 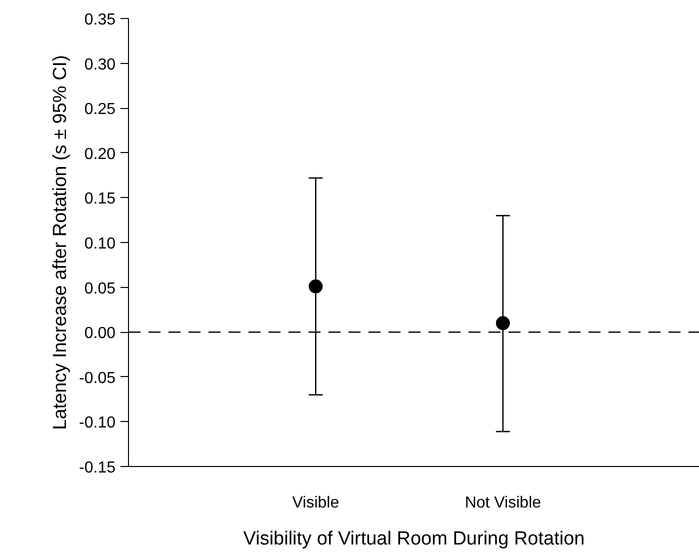 I want to click on y-tick-label: 0.00, so click(x=100, y=333).